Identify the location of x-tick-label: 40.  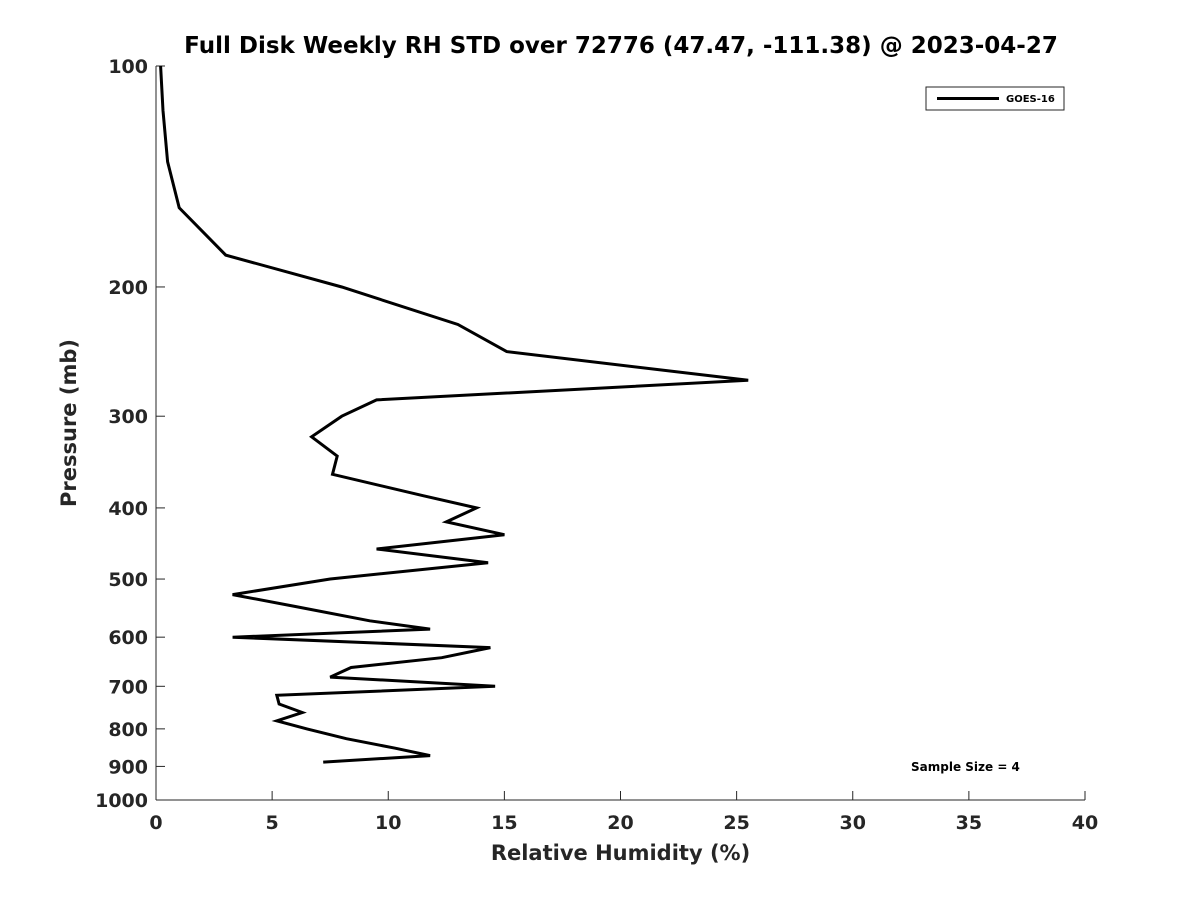
(1085, 823).